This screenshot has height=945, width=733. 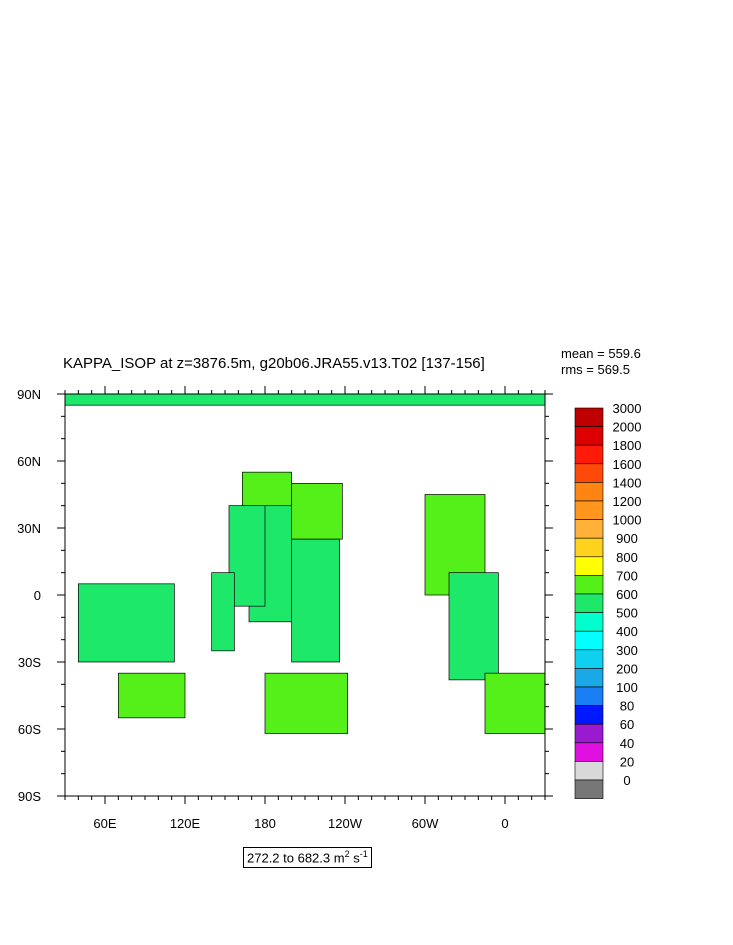 What do you see at coordinates (316, 600) in the screenshot?
I see `region-east-pacific` at bounding box center [316, 600].